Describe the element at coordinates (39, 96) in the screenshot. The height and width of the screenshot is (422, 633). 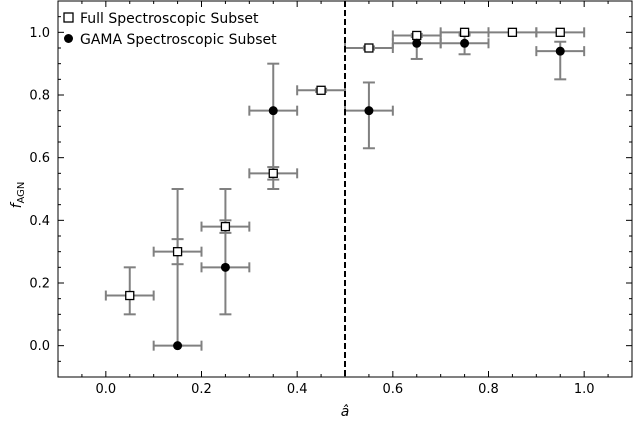
I see `y-tick-label: 0.8` at that location.